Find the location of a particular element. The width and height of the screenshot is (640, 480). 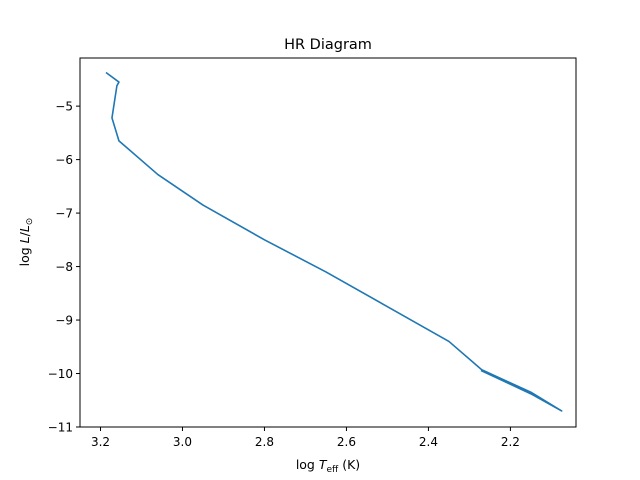

y-tick-label: −8 is located at coordinates (64, 267).